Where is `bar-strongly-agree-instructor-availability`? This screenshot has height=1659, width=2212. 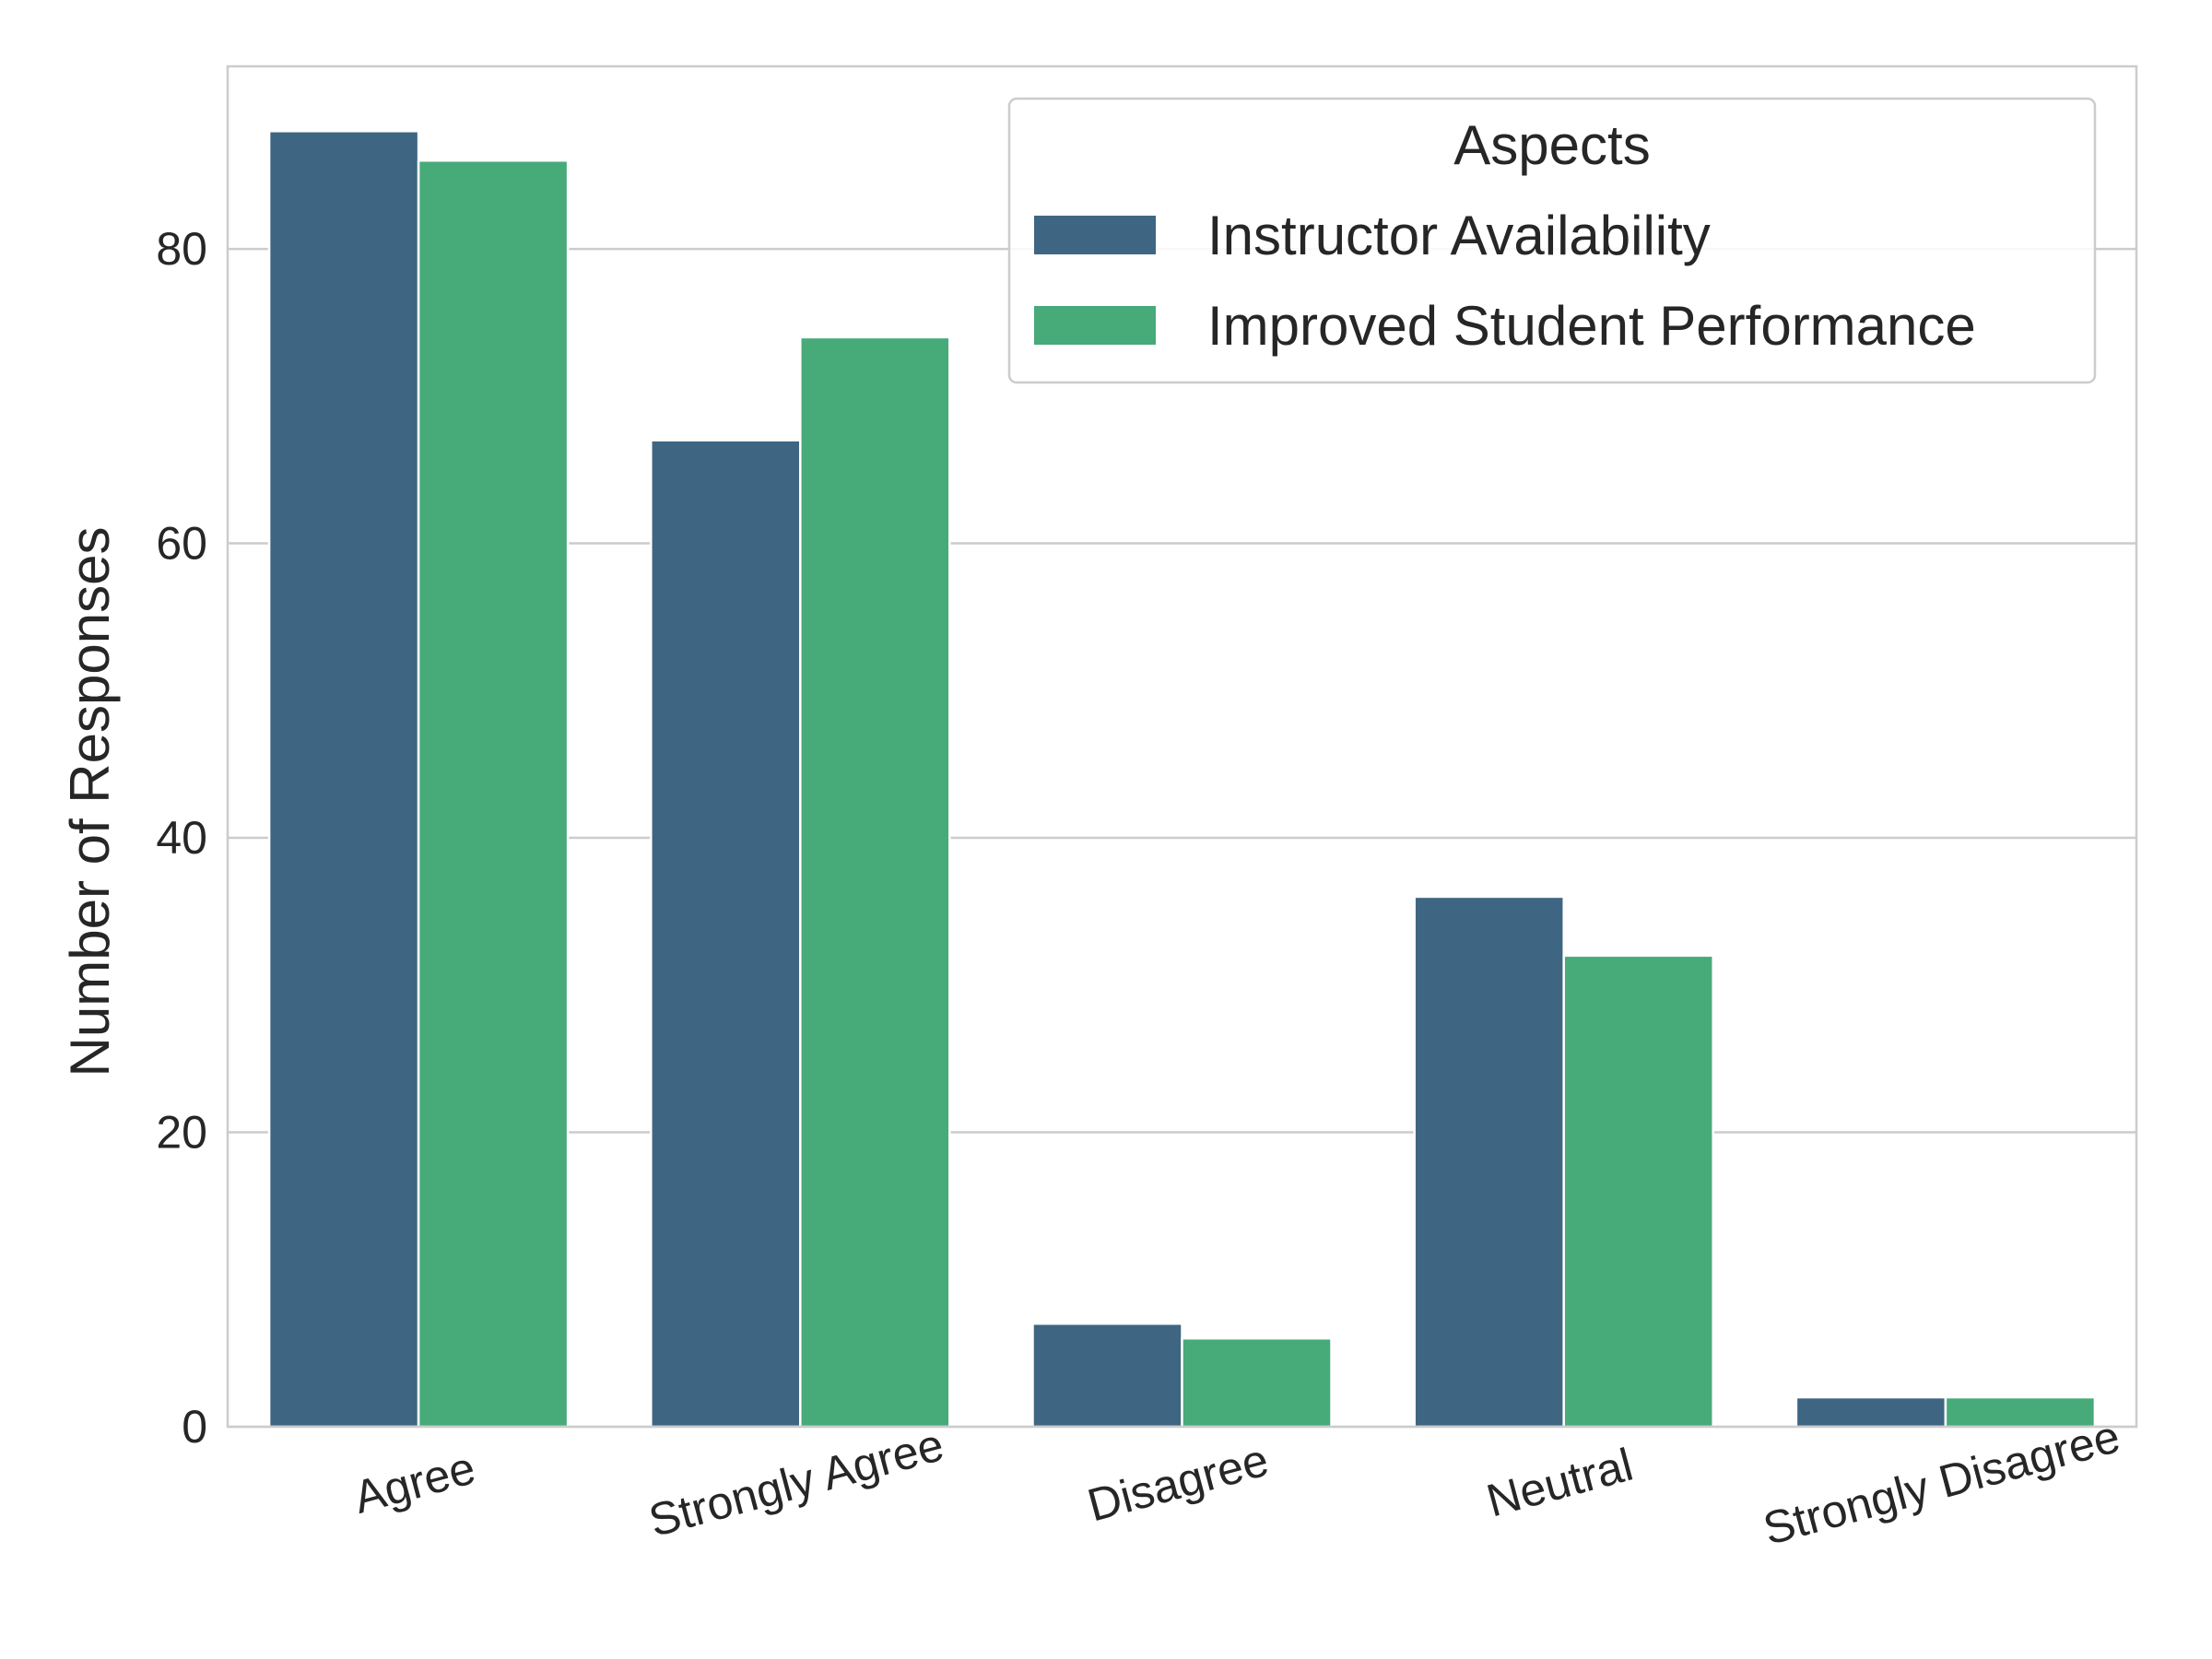
bar-strongly-agree-instructor-availability is located at coordinates (726, 934).